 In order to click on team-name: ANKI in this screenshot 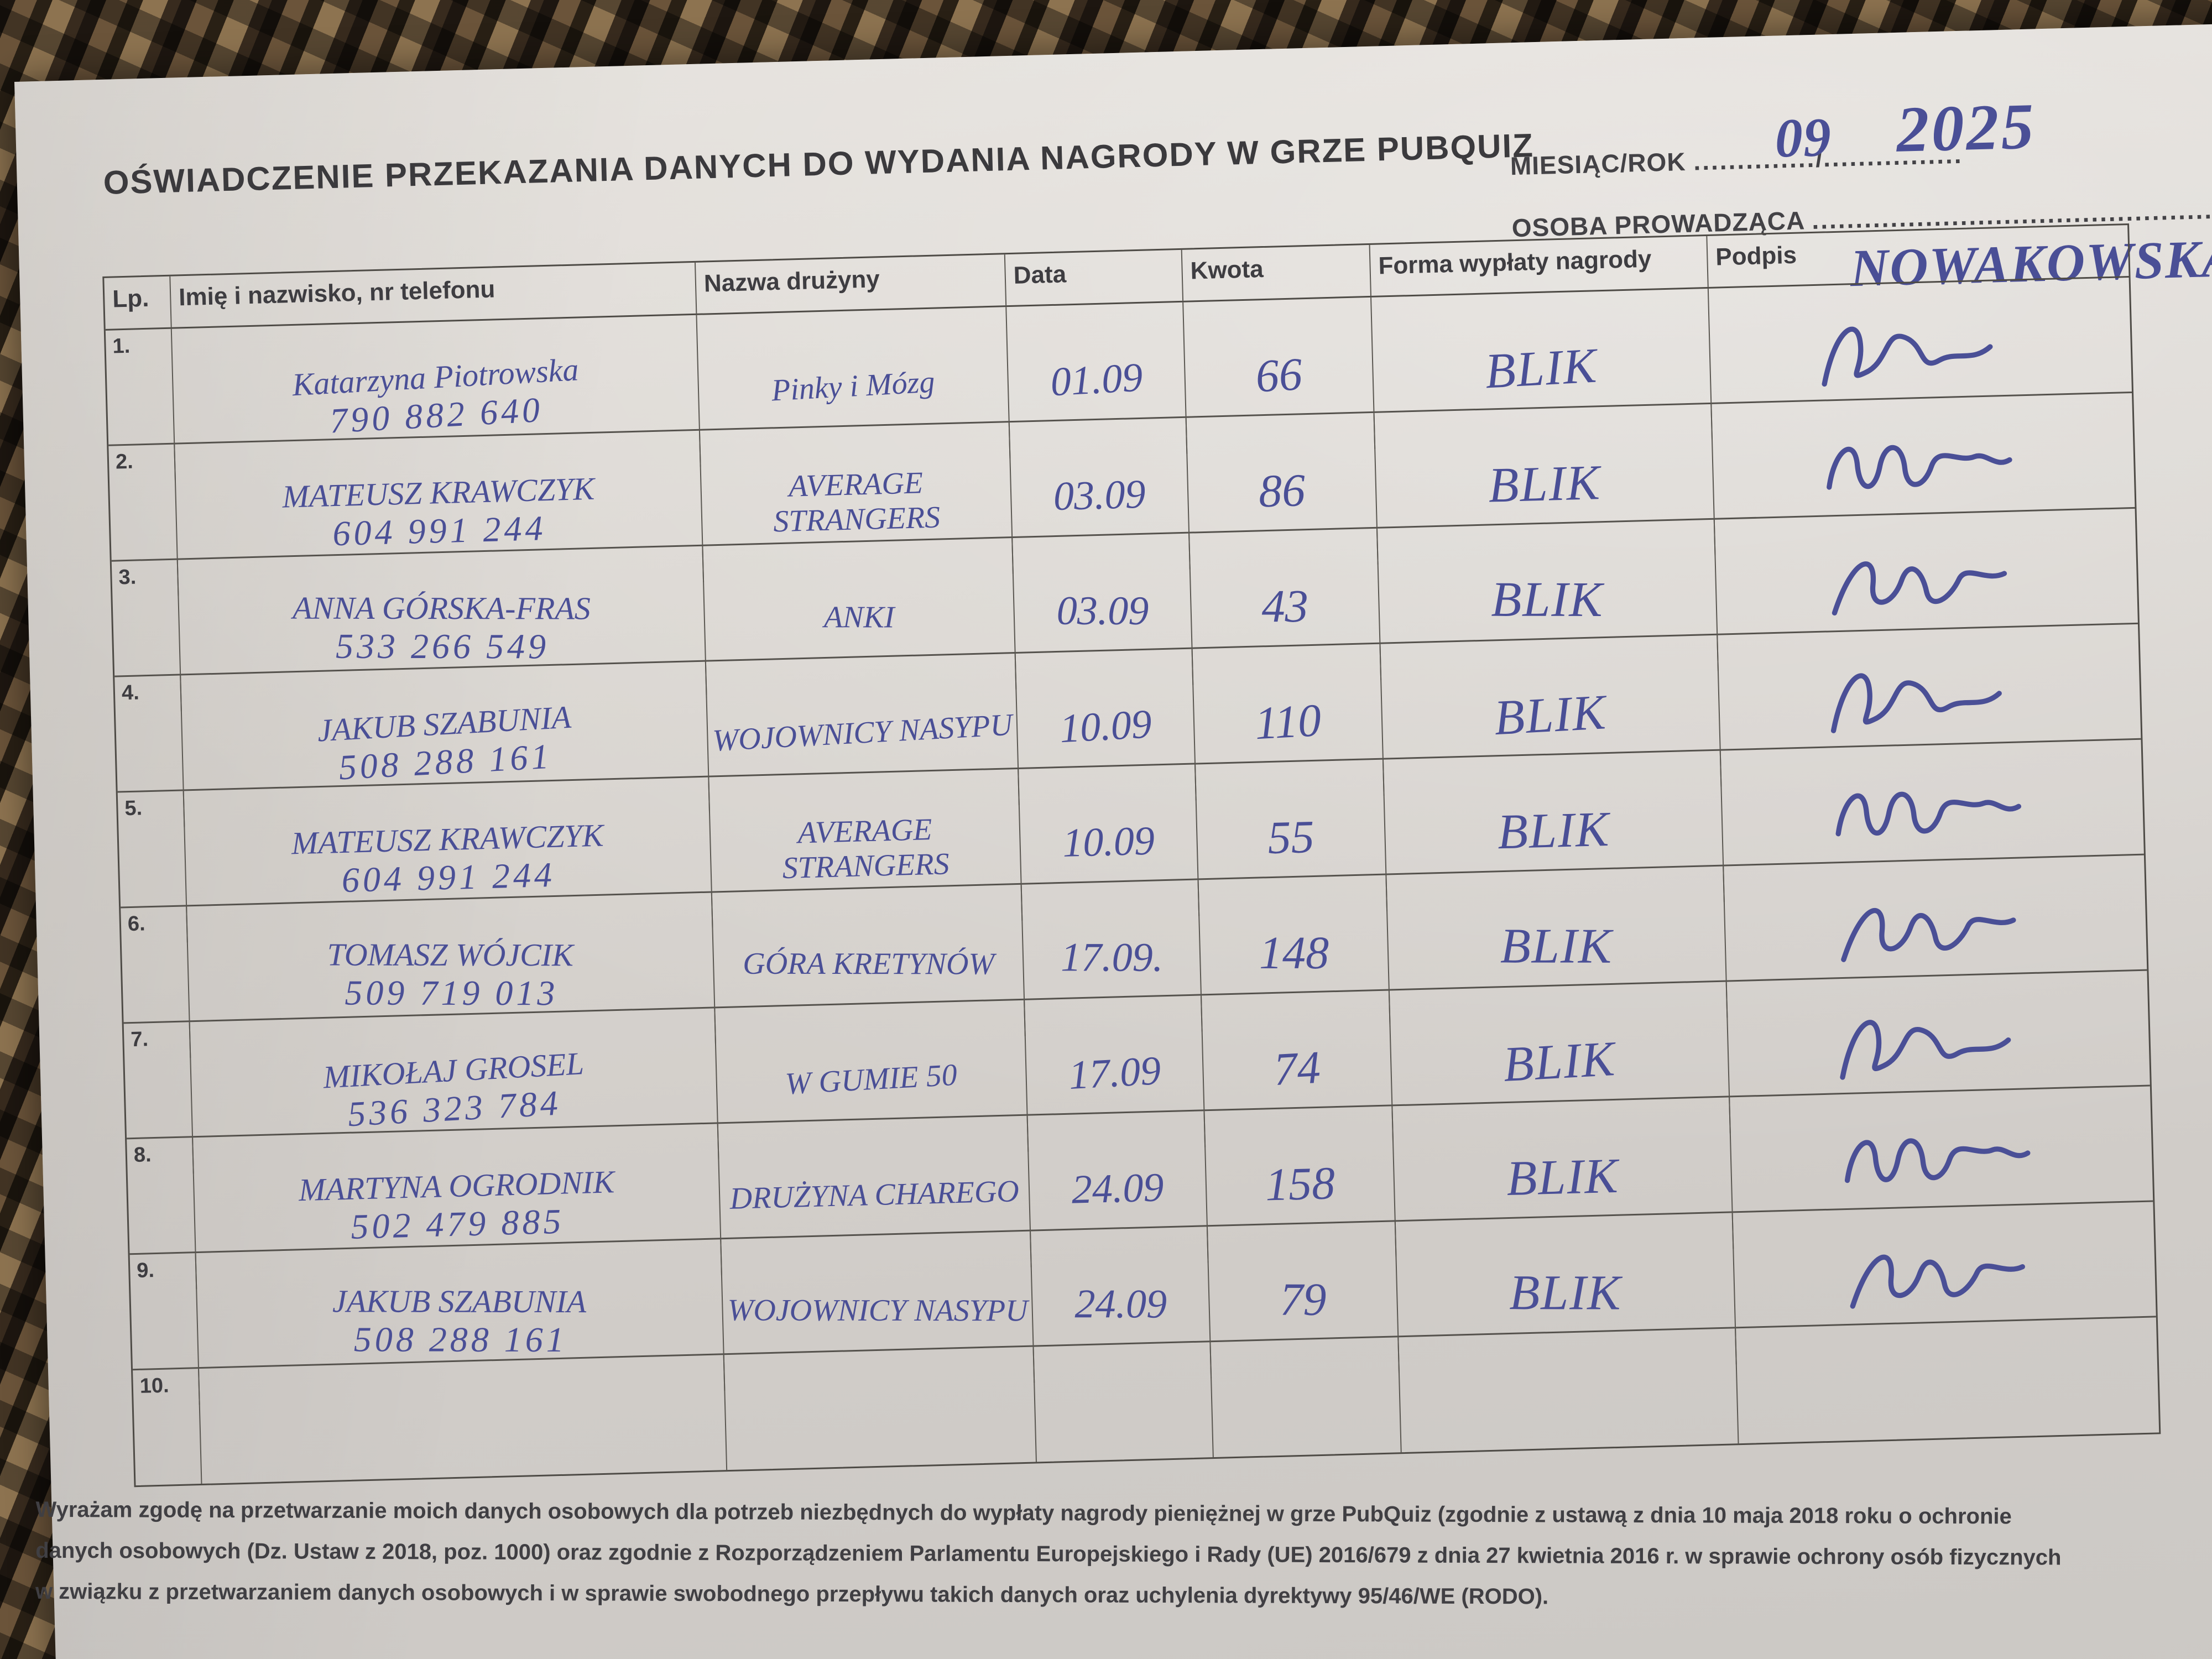, I will do `click(860, 617)`.